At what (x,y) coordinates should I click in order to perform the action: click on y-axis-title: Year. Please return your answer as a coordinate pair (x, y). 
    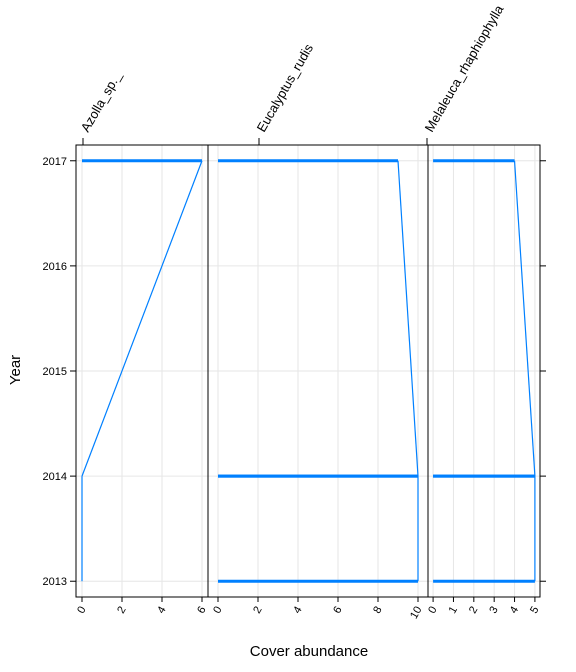
    Looking at the image, I should click on (15, 370).